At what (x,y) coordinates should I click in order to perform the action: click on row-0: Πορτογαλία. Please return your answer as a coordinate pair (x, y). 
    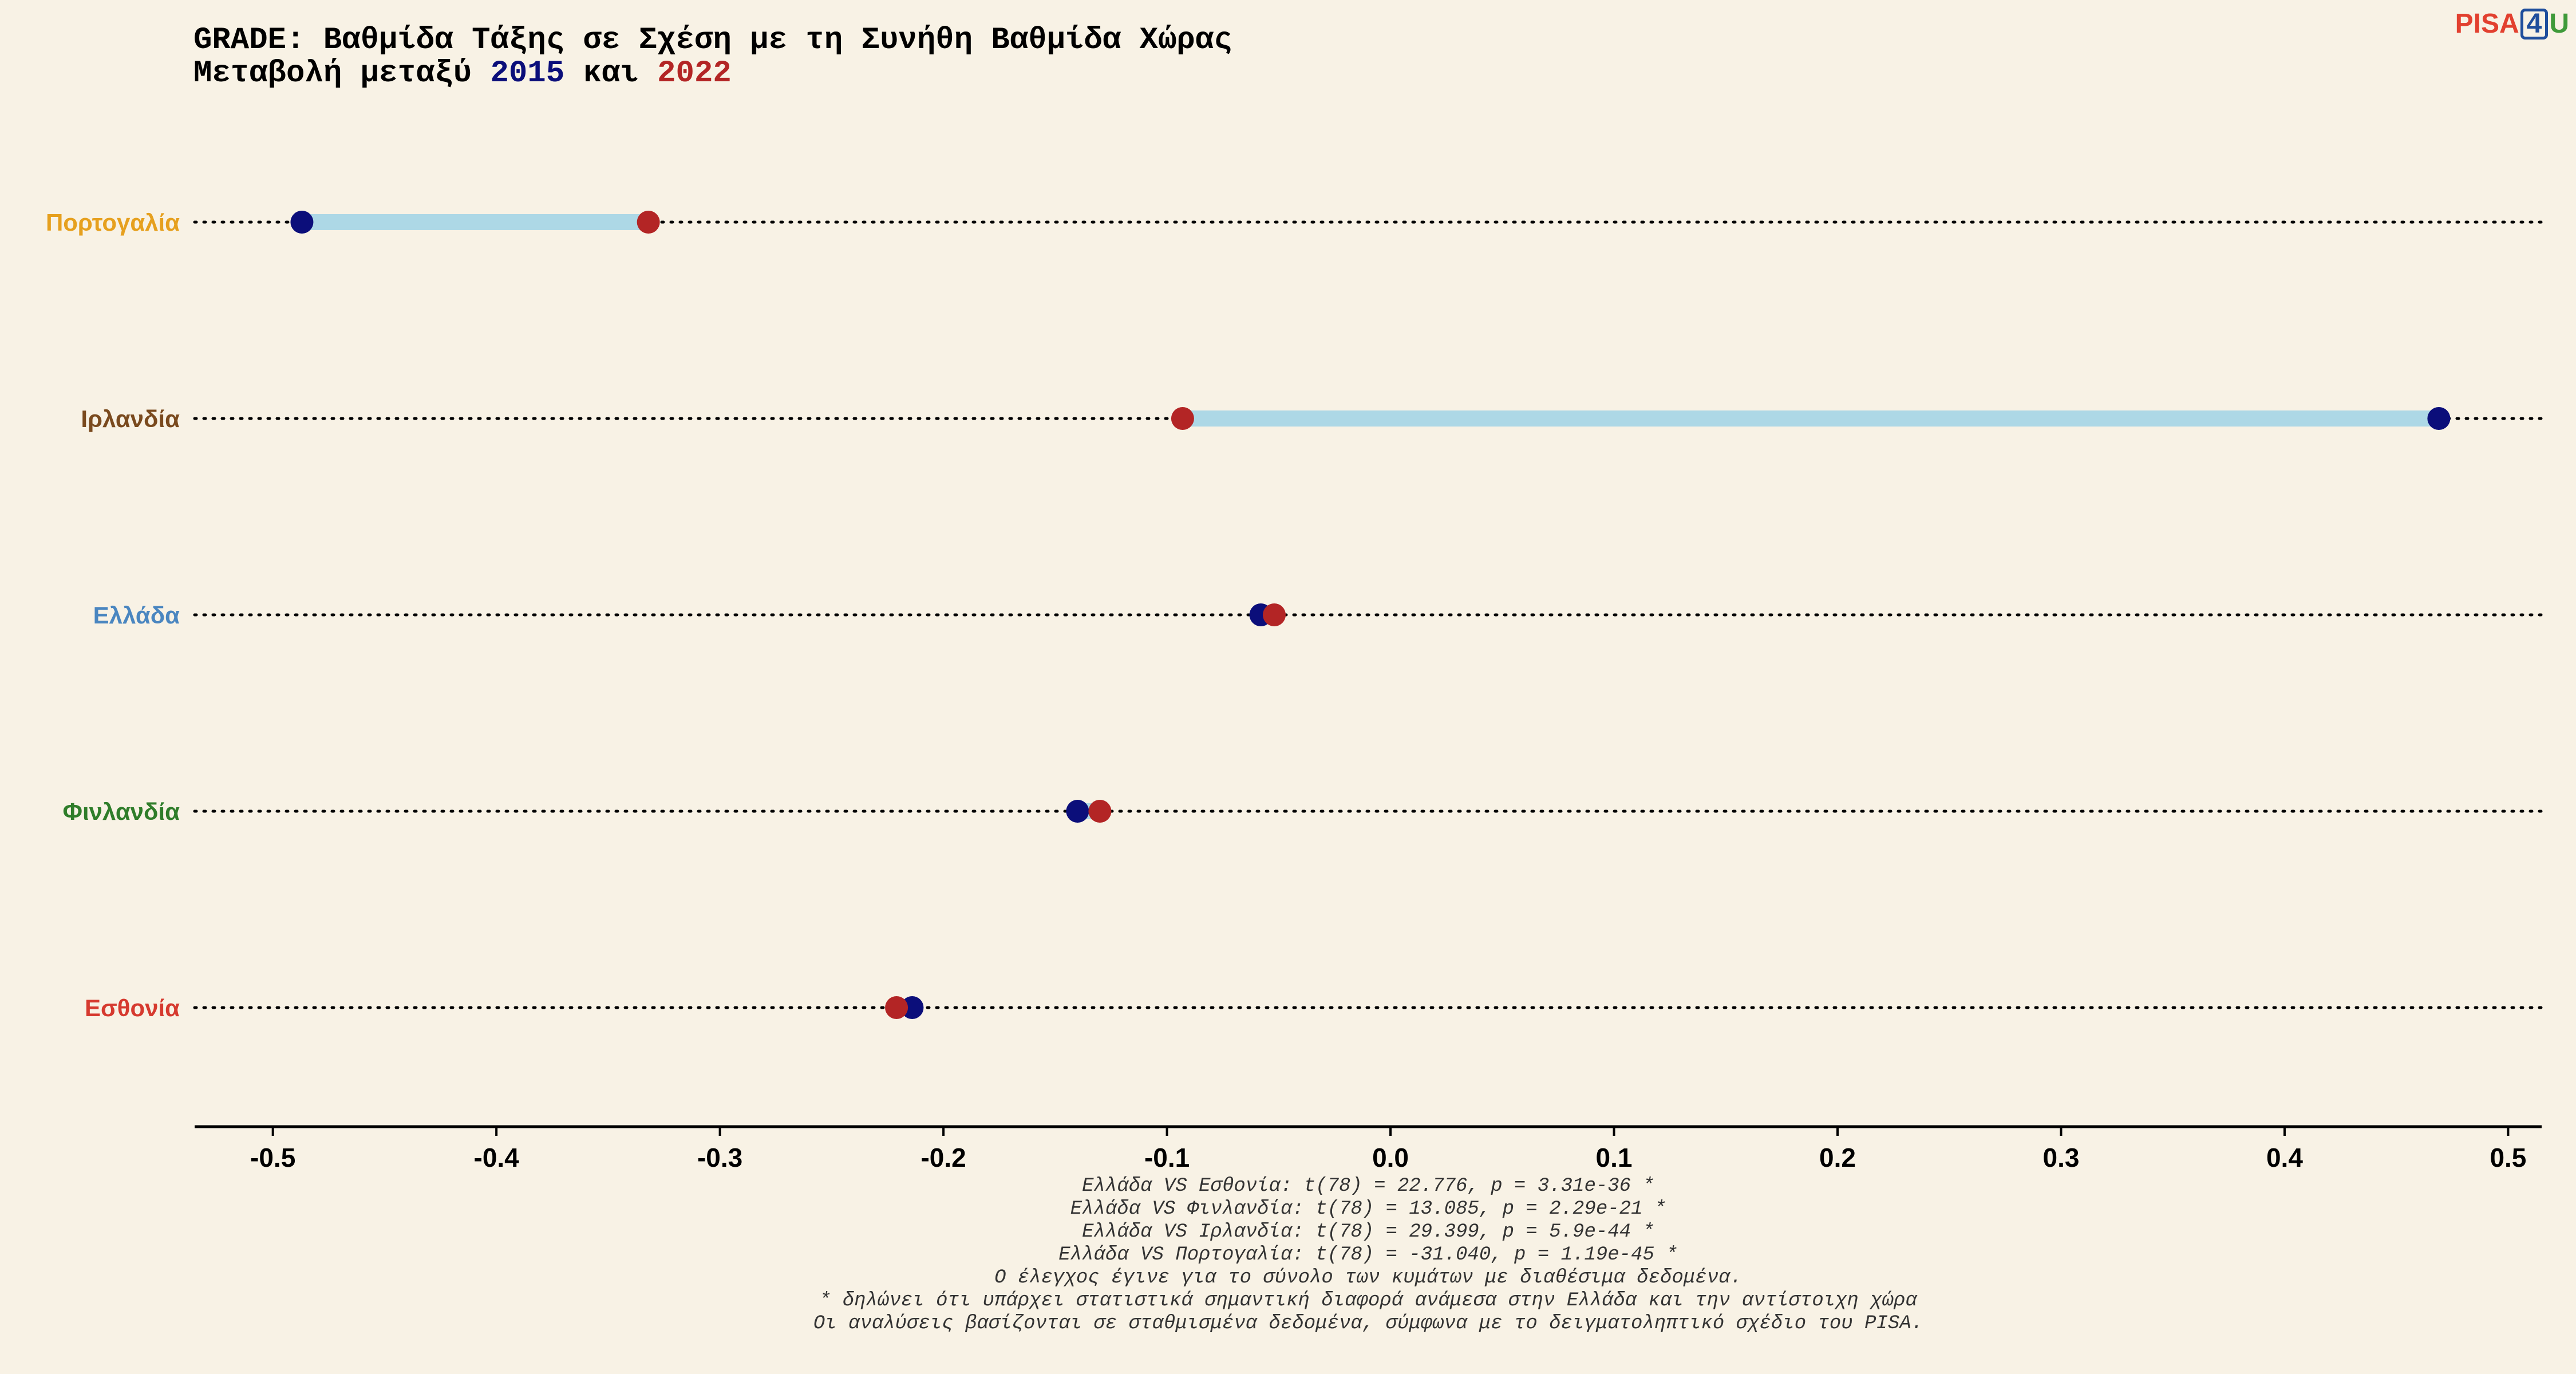
    Looking at the image, I should click on (1294, 223).